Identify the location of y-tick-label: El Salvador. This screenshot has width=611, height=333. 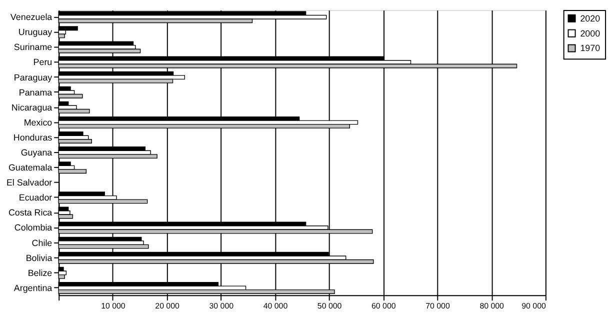
(29, 183).